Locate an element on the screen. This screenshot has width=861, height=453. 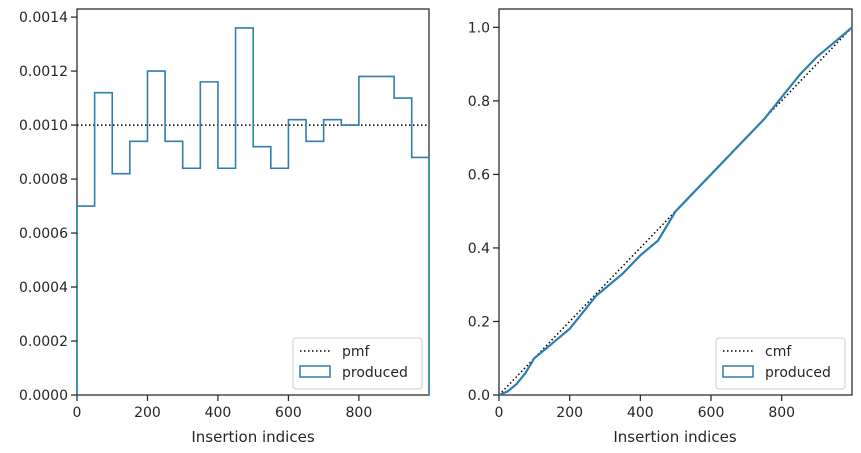
y-tick-label: 0.0006 is located at coordinates (43, 234).